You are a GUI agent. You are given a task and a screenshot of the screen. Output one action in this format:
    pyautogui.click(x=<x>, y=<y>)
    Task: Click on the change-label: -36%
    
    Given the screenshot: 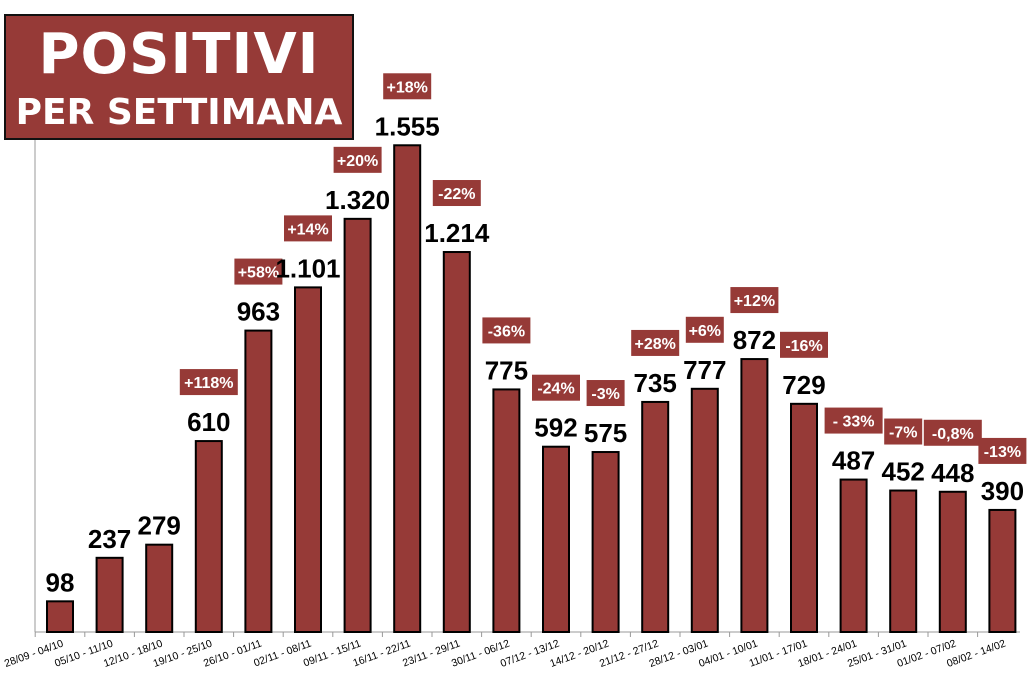 What is the action you would take?
    pyautogui.click(x=506, y=331)
    